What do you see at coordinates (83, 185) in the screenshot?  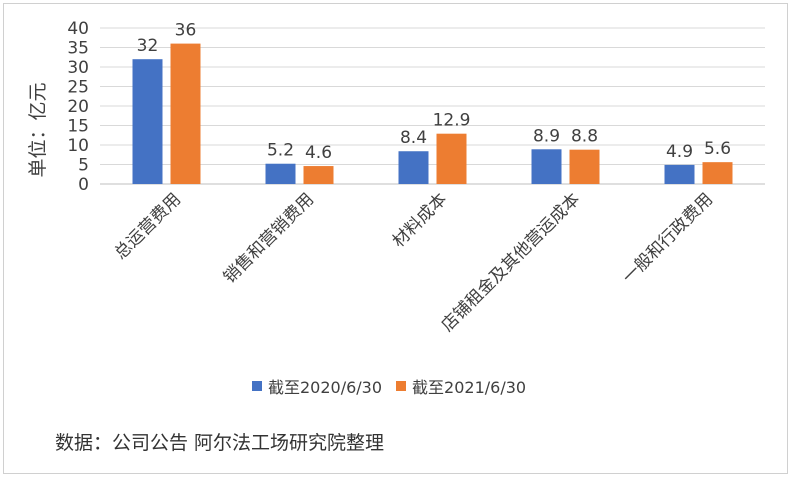 I see `y-tick-label: 0` at bounding box center [83, 185].